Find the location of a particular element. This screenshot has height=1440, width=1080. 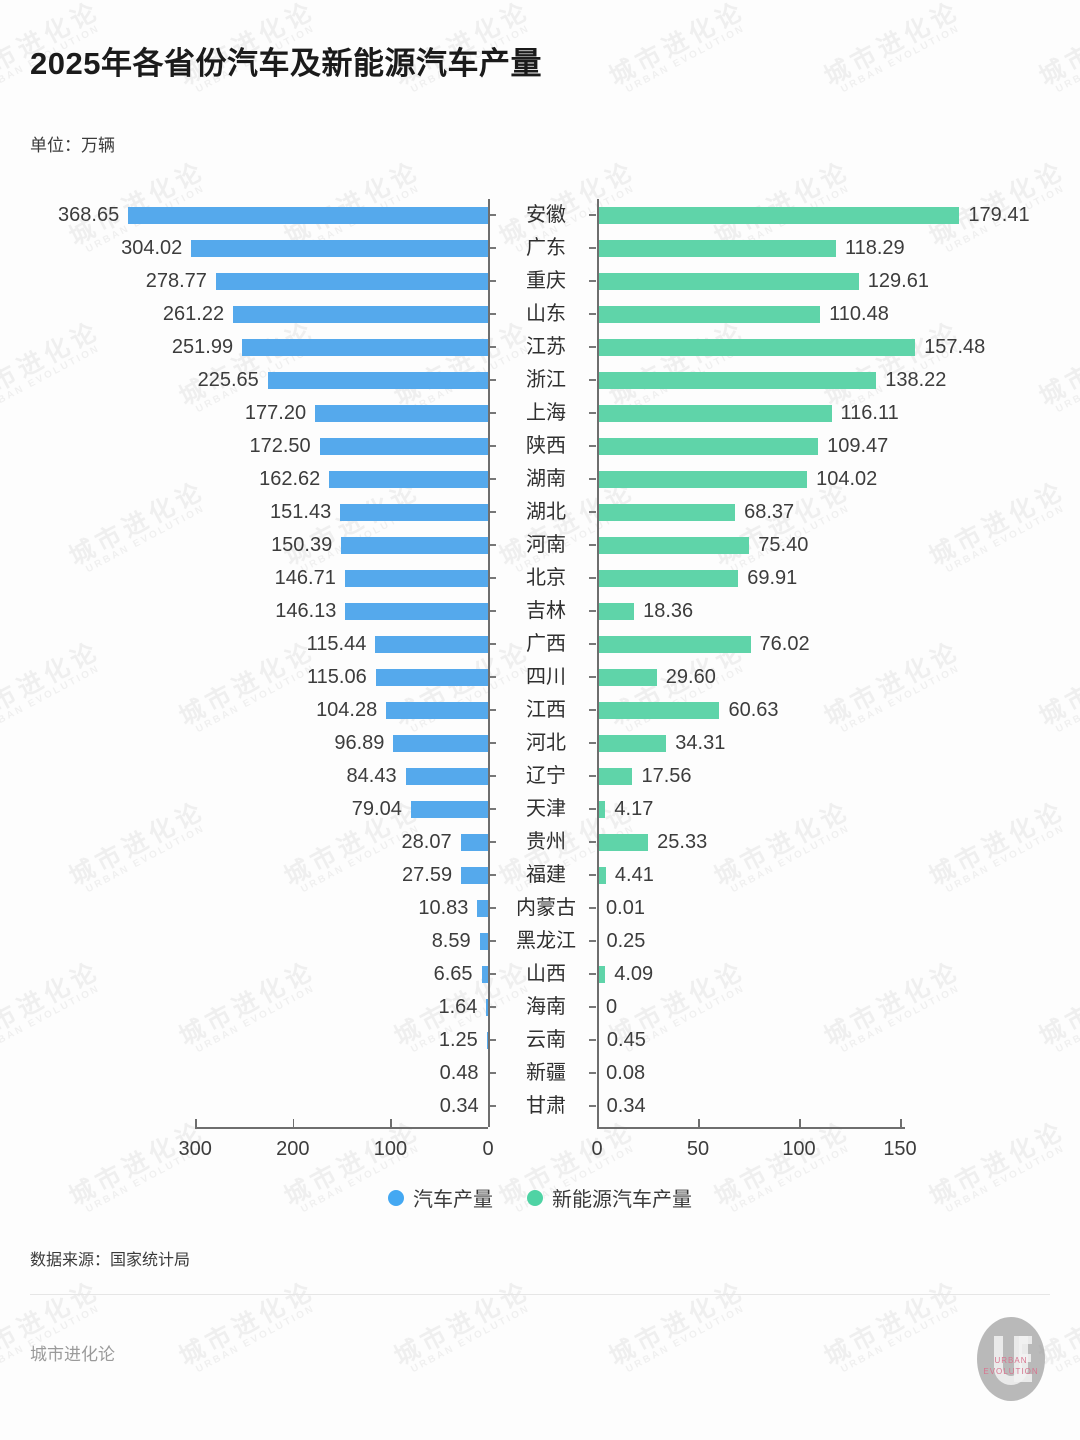

legend-label: 汽车产量 is located at coordinates (453, 1200).